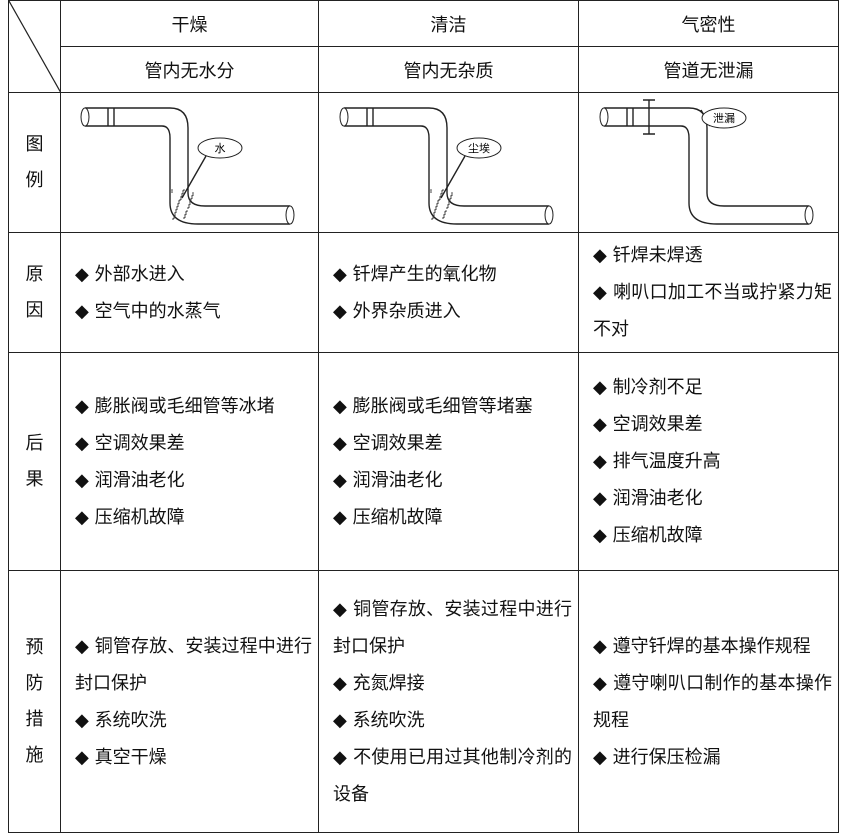  Describe the element at coordinates (34, 292) in the screenshot. I see `row-label: 原因` at that location.